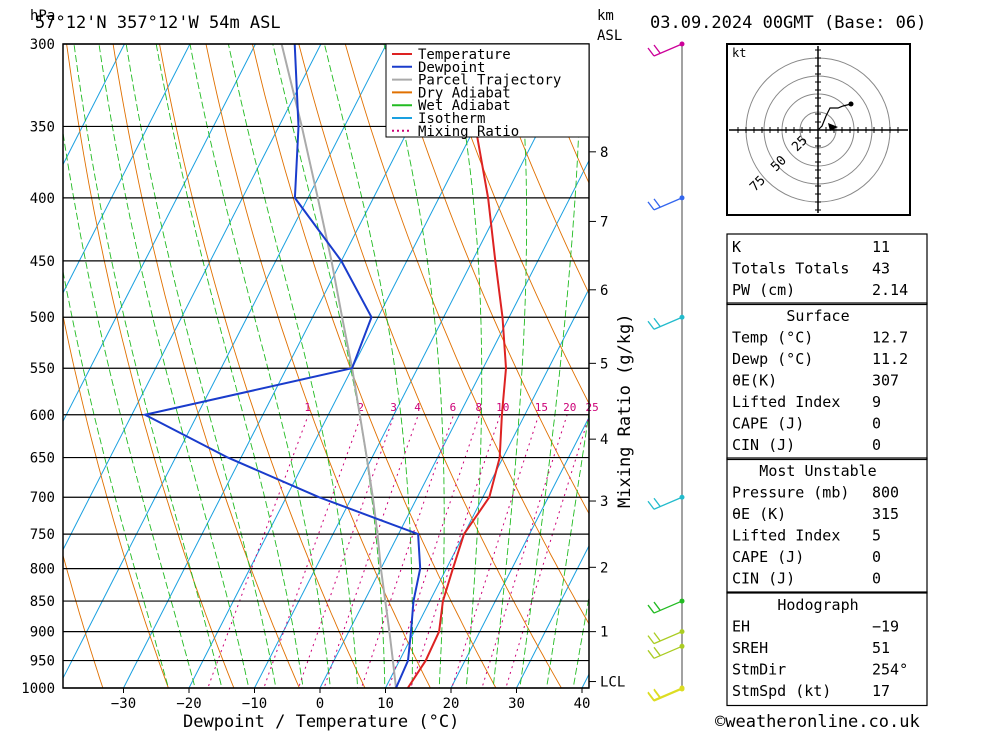 This screenshot has width=1000, height=733. I want to click on temperature-tick-labels: −30 −20 −10 0 10 20 30 40, so click(350, 700).